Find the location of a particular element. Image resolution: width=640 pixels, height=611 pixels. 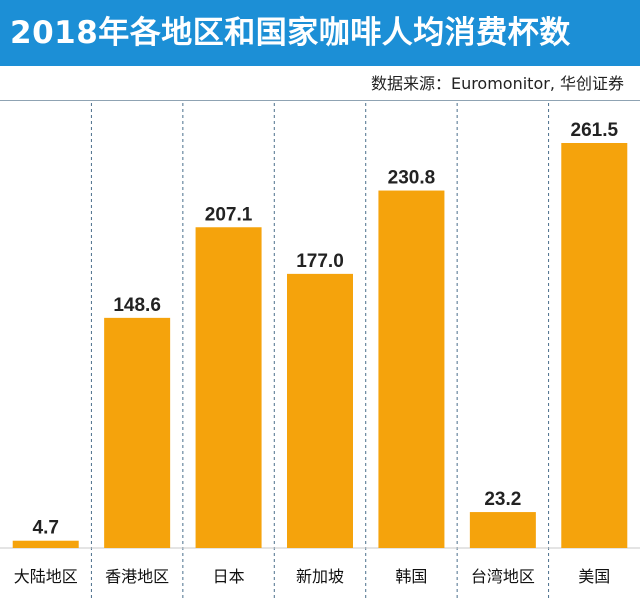

data-label: 207.1 is located at coordinates (229, 214).